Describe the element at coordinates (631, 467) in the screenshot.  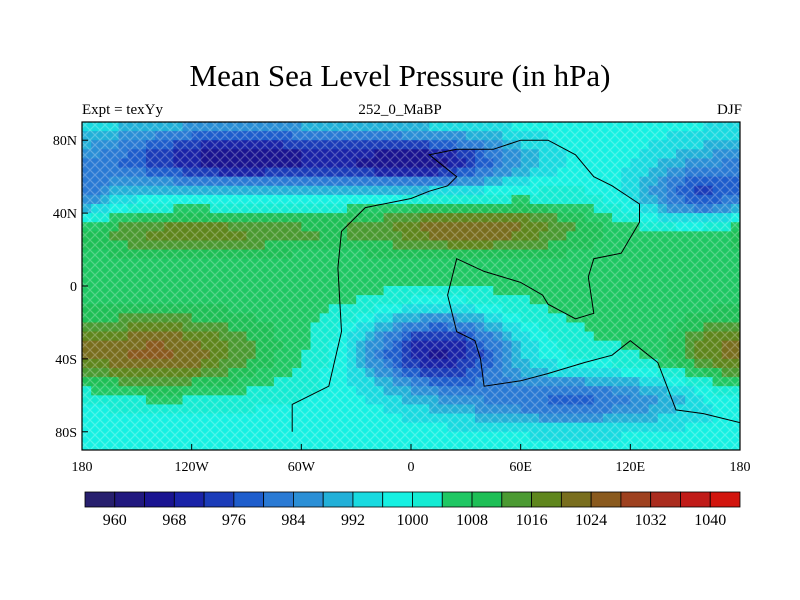
I see `x-tick-label: 120E` at that location.